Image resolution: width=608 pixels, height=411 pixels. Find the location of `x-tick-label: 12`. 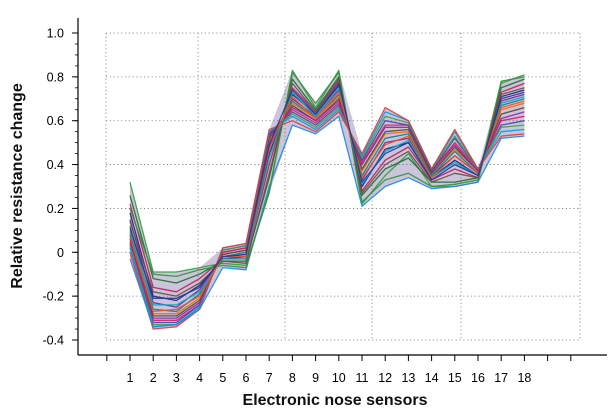

x-tick-label: 12 is located at coordinates (385, 378).